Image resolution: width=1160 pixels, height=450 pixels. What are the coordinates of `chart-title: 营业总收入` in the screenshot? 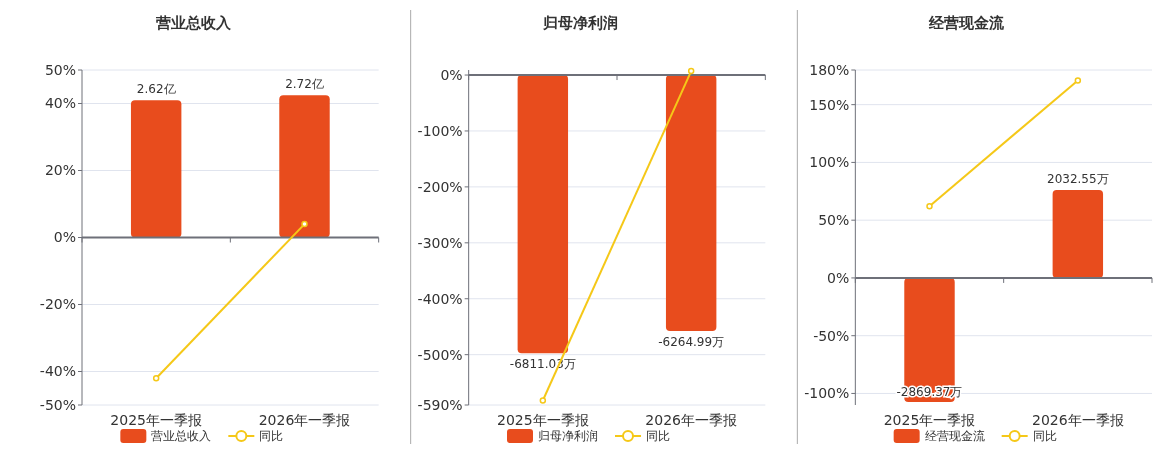 It's located at (193, 23).